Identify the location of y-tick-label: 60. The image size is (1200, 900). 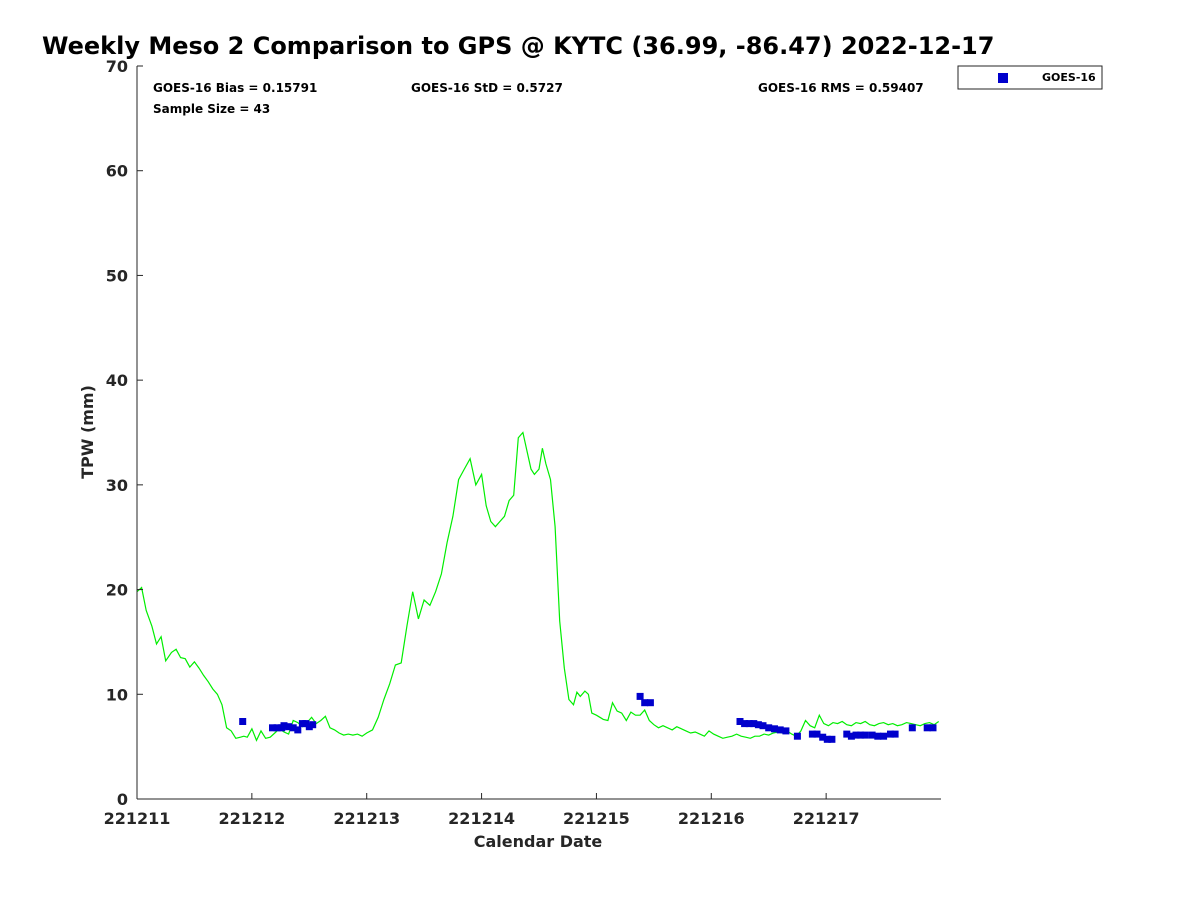
(117, 171).